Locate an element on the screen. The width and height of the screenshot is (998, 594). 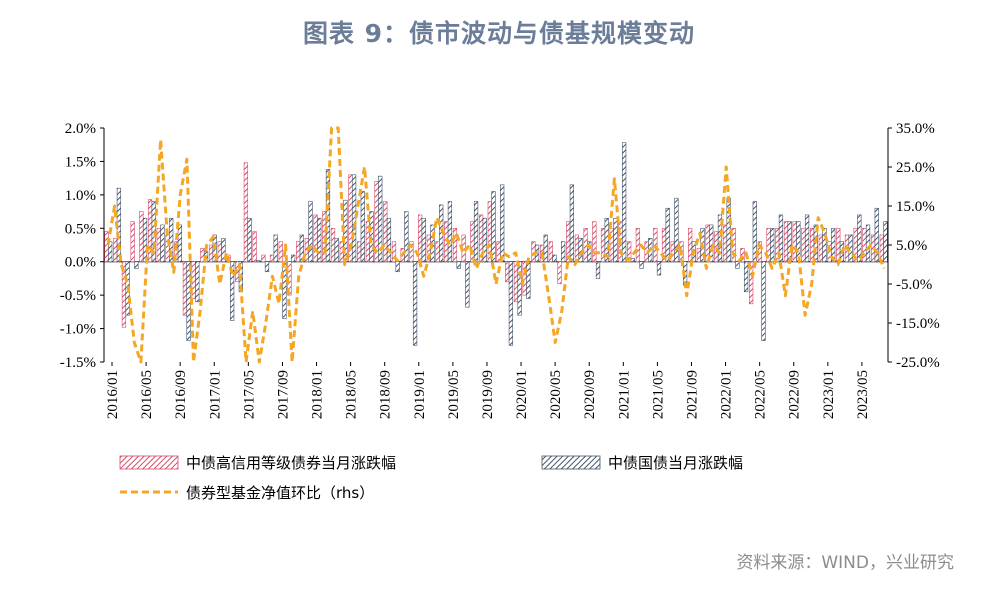
x-tick-label: 2019/09 is located at coordinates (488, 394).